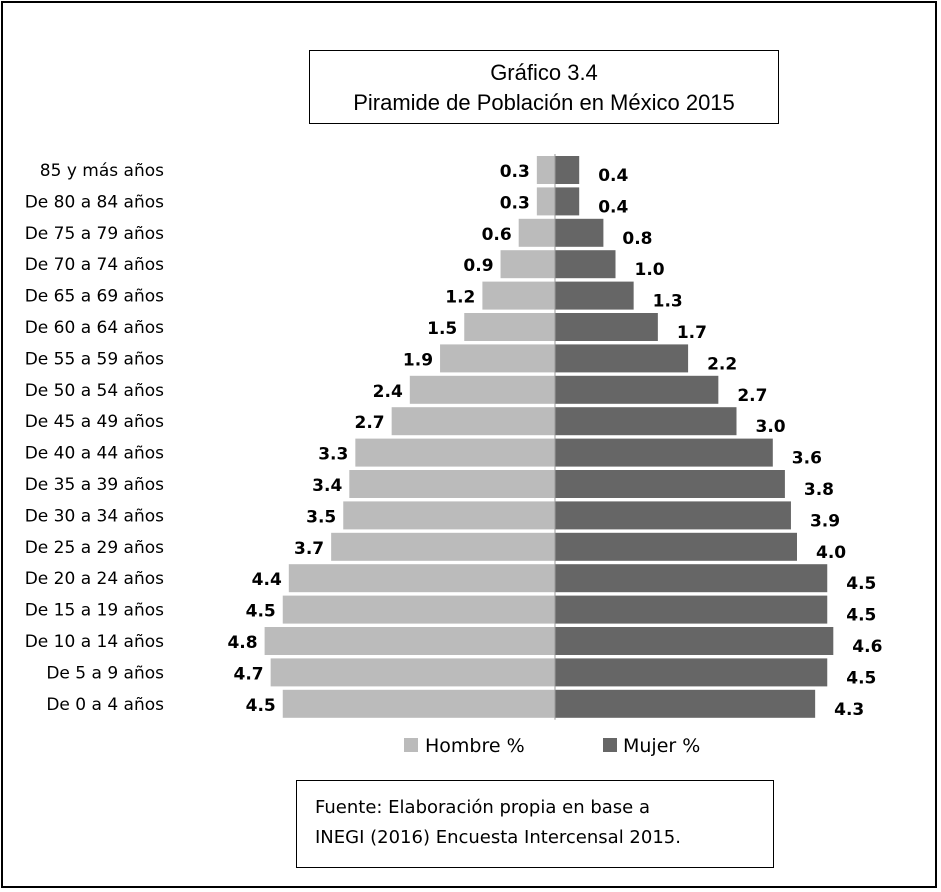  What do you see at coordinates (333, 455) in the screenshot?
I see `data-label-hombre: 3.3` at bounding box center [333, 455].